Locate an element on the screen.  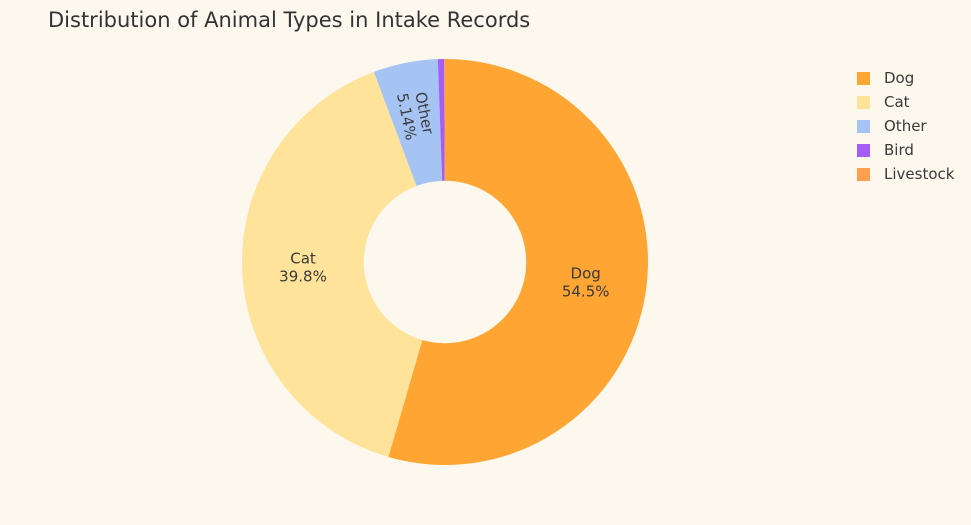
slice-labels: Dog 54.5%Cat 39.8%Other5.14% is located at coordinates (444, 195).